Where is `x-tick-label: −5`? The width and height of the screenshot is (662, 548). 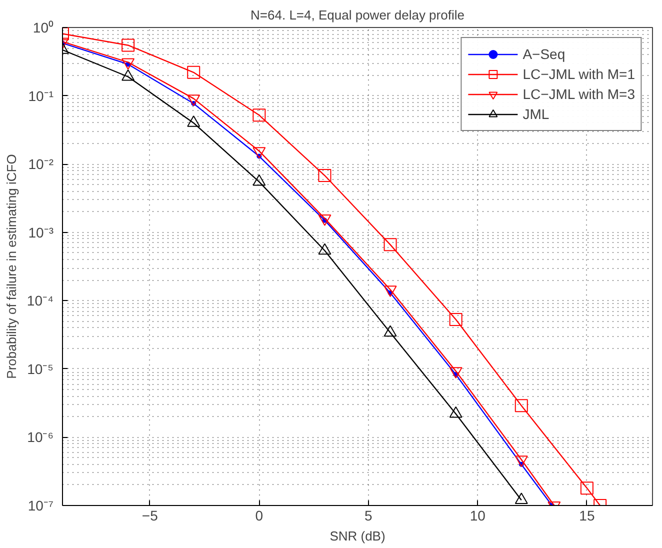
x-tick-label: −5 is located at coordinates (150, 516).